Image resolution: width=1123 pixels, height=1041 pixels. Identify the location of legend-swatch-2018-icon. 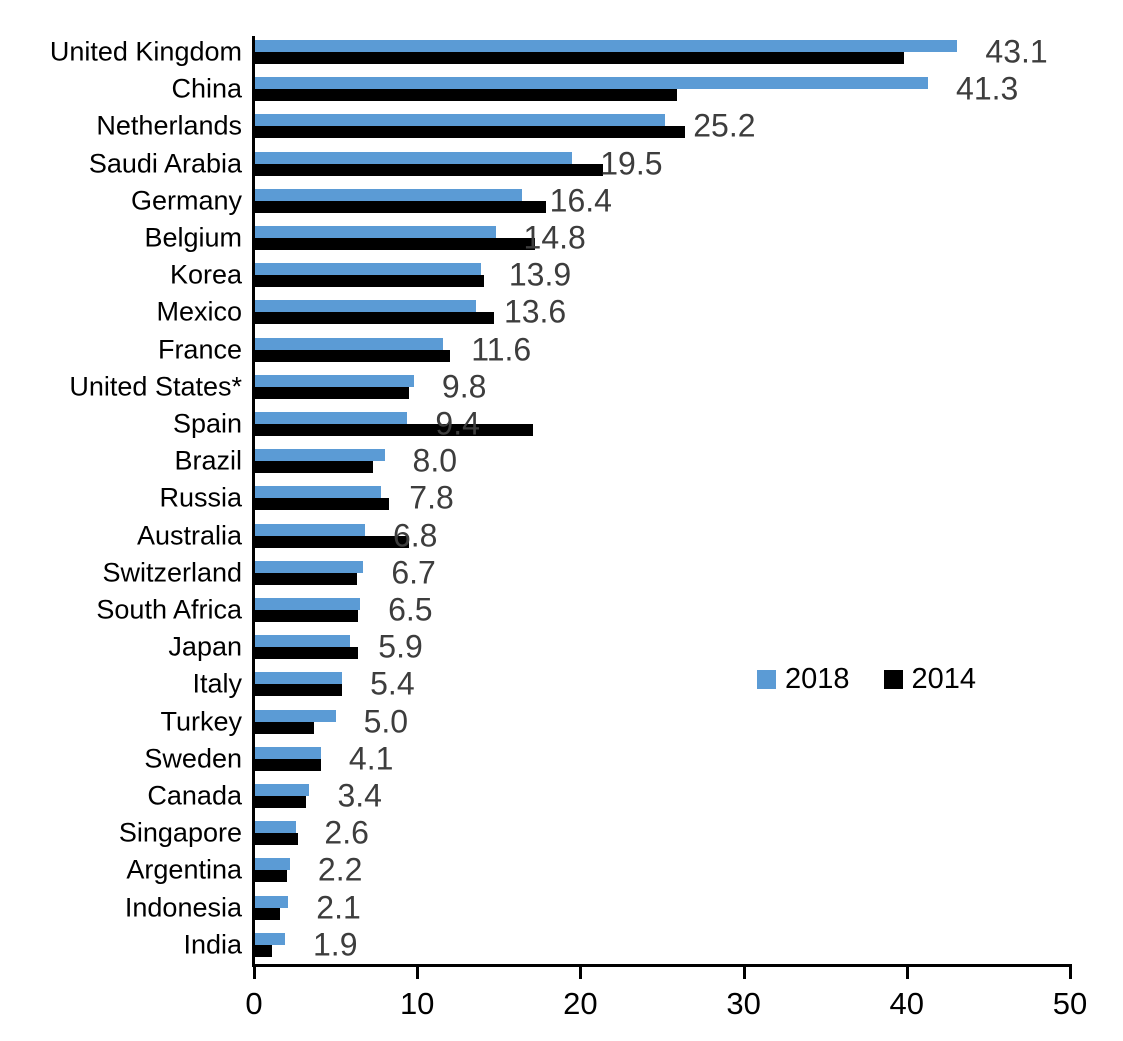
(766, 679).